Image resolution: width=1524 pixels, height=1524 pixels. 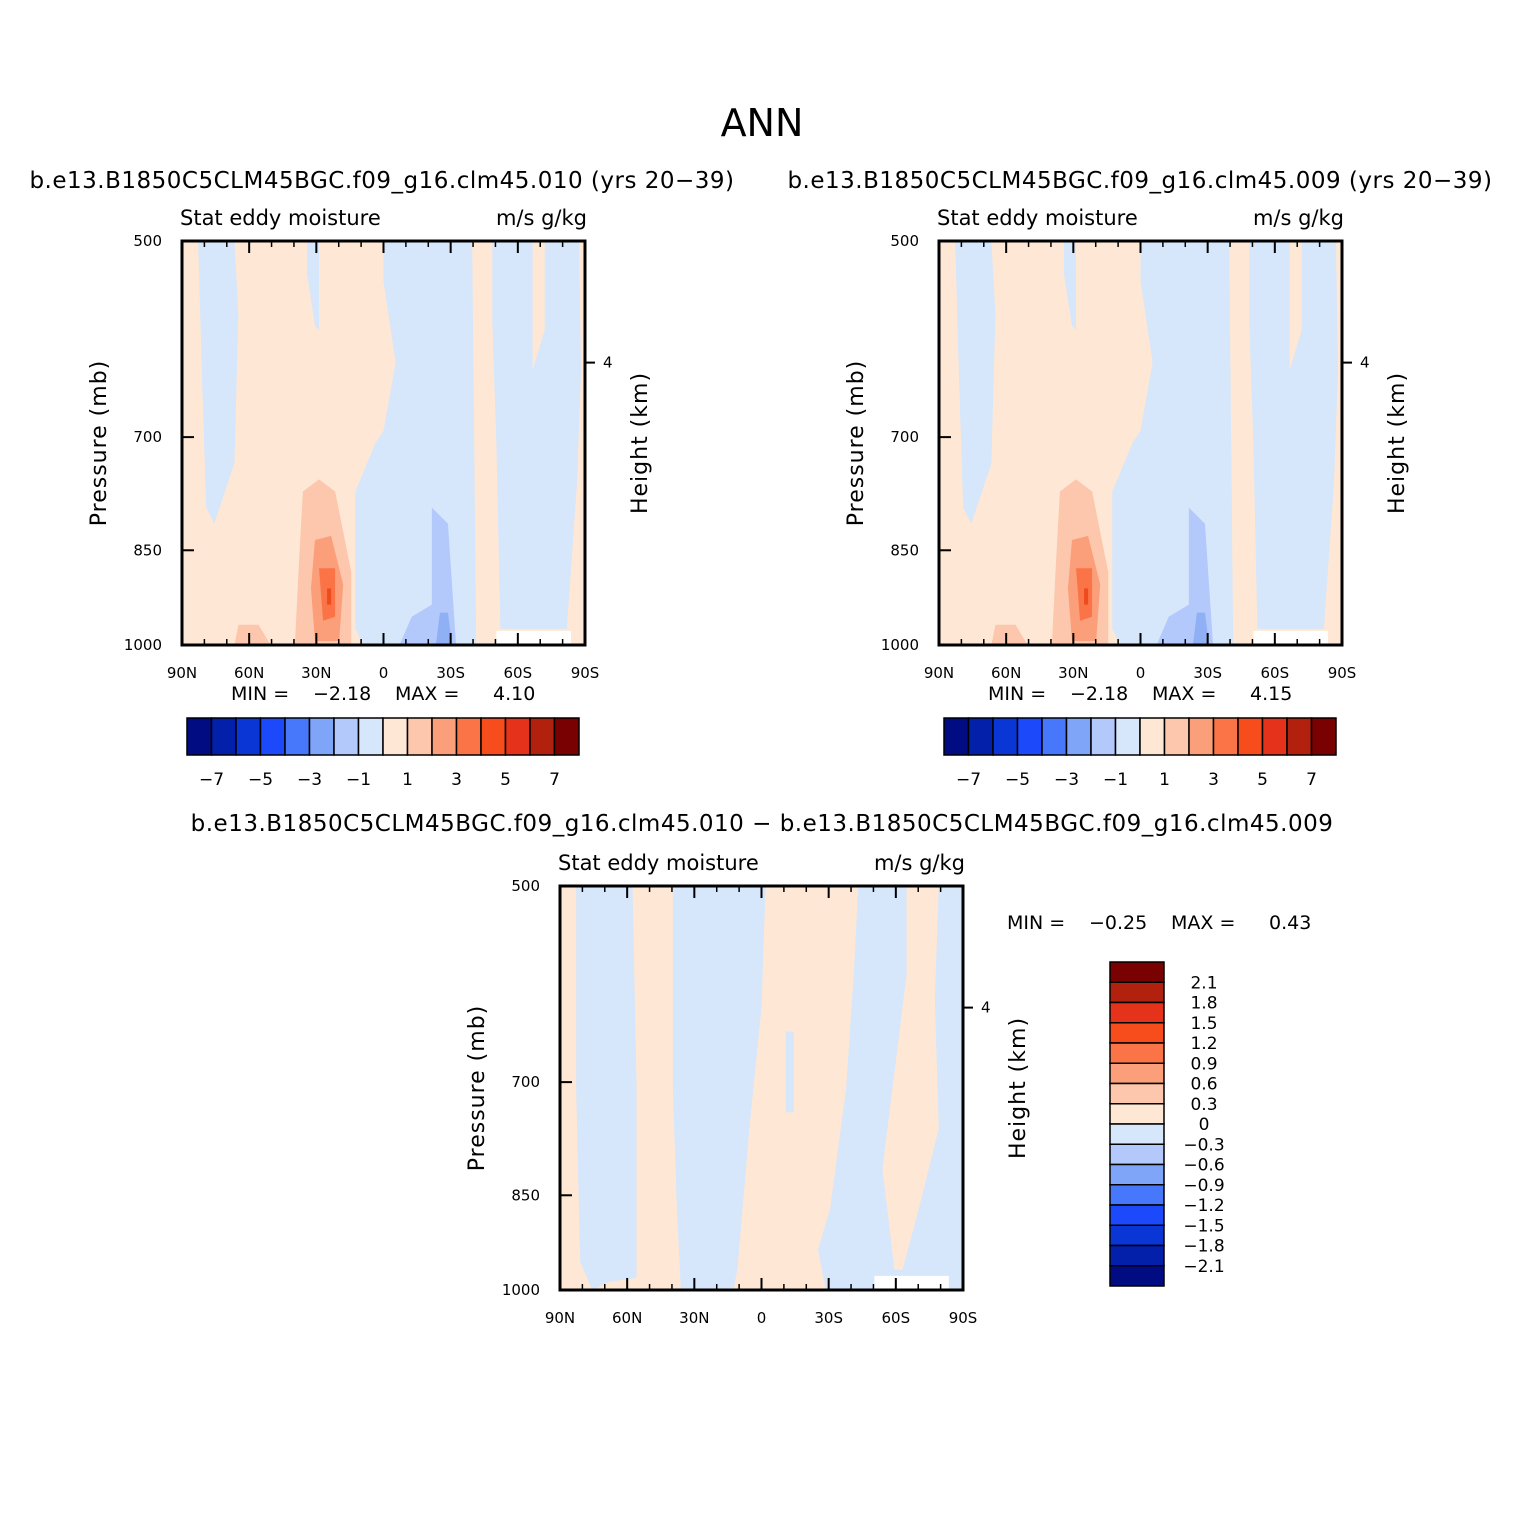 What do you see at coordinates (505, 780) in the screenshot?
I see `colorbar-label: 5` at bounding box center [505, 780].